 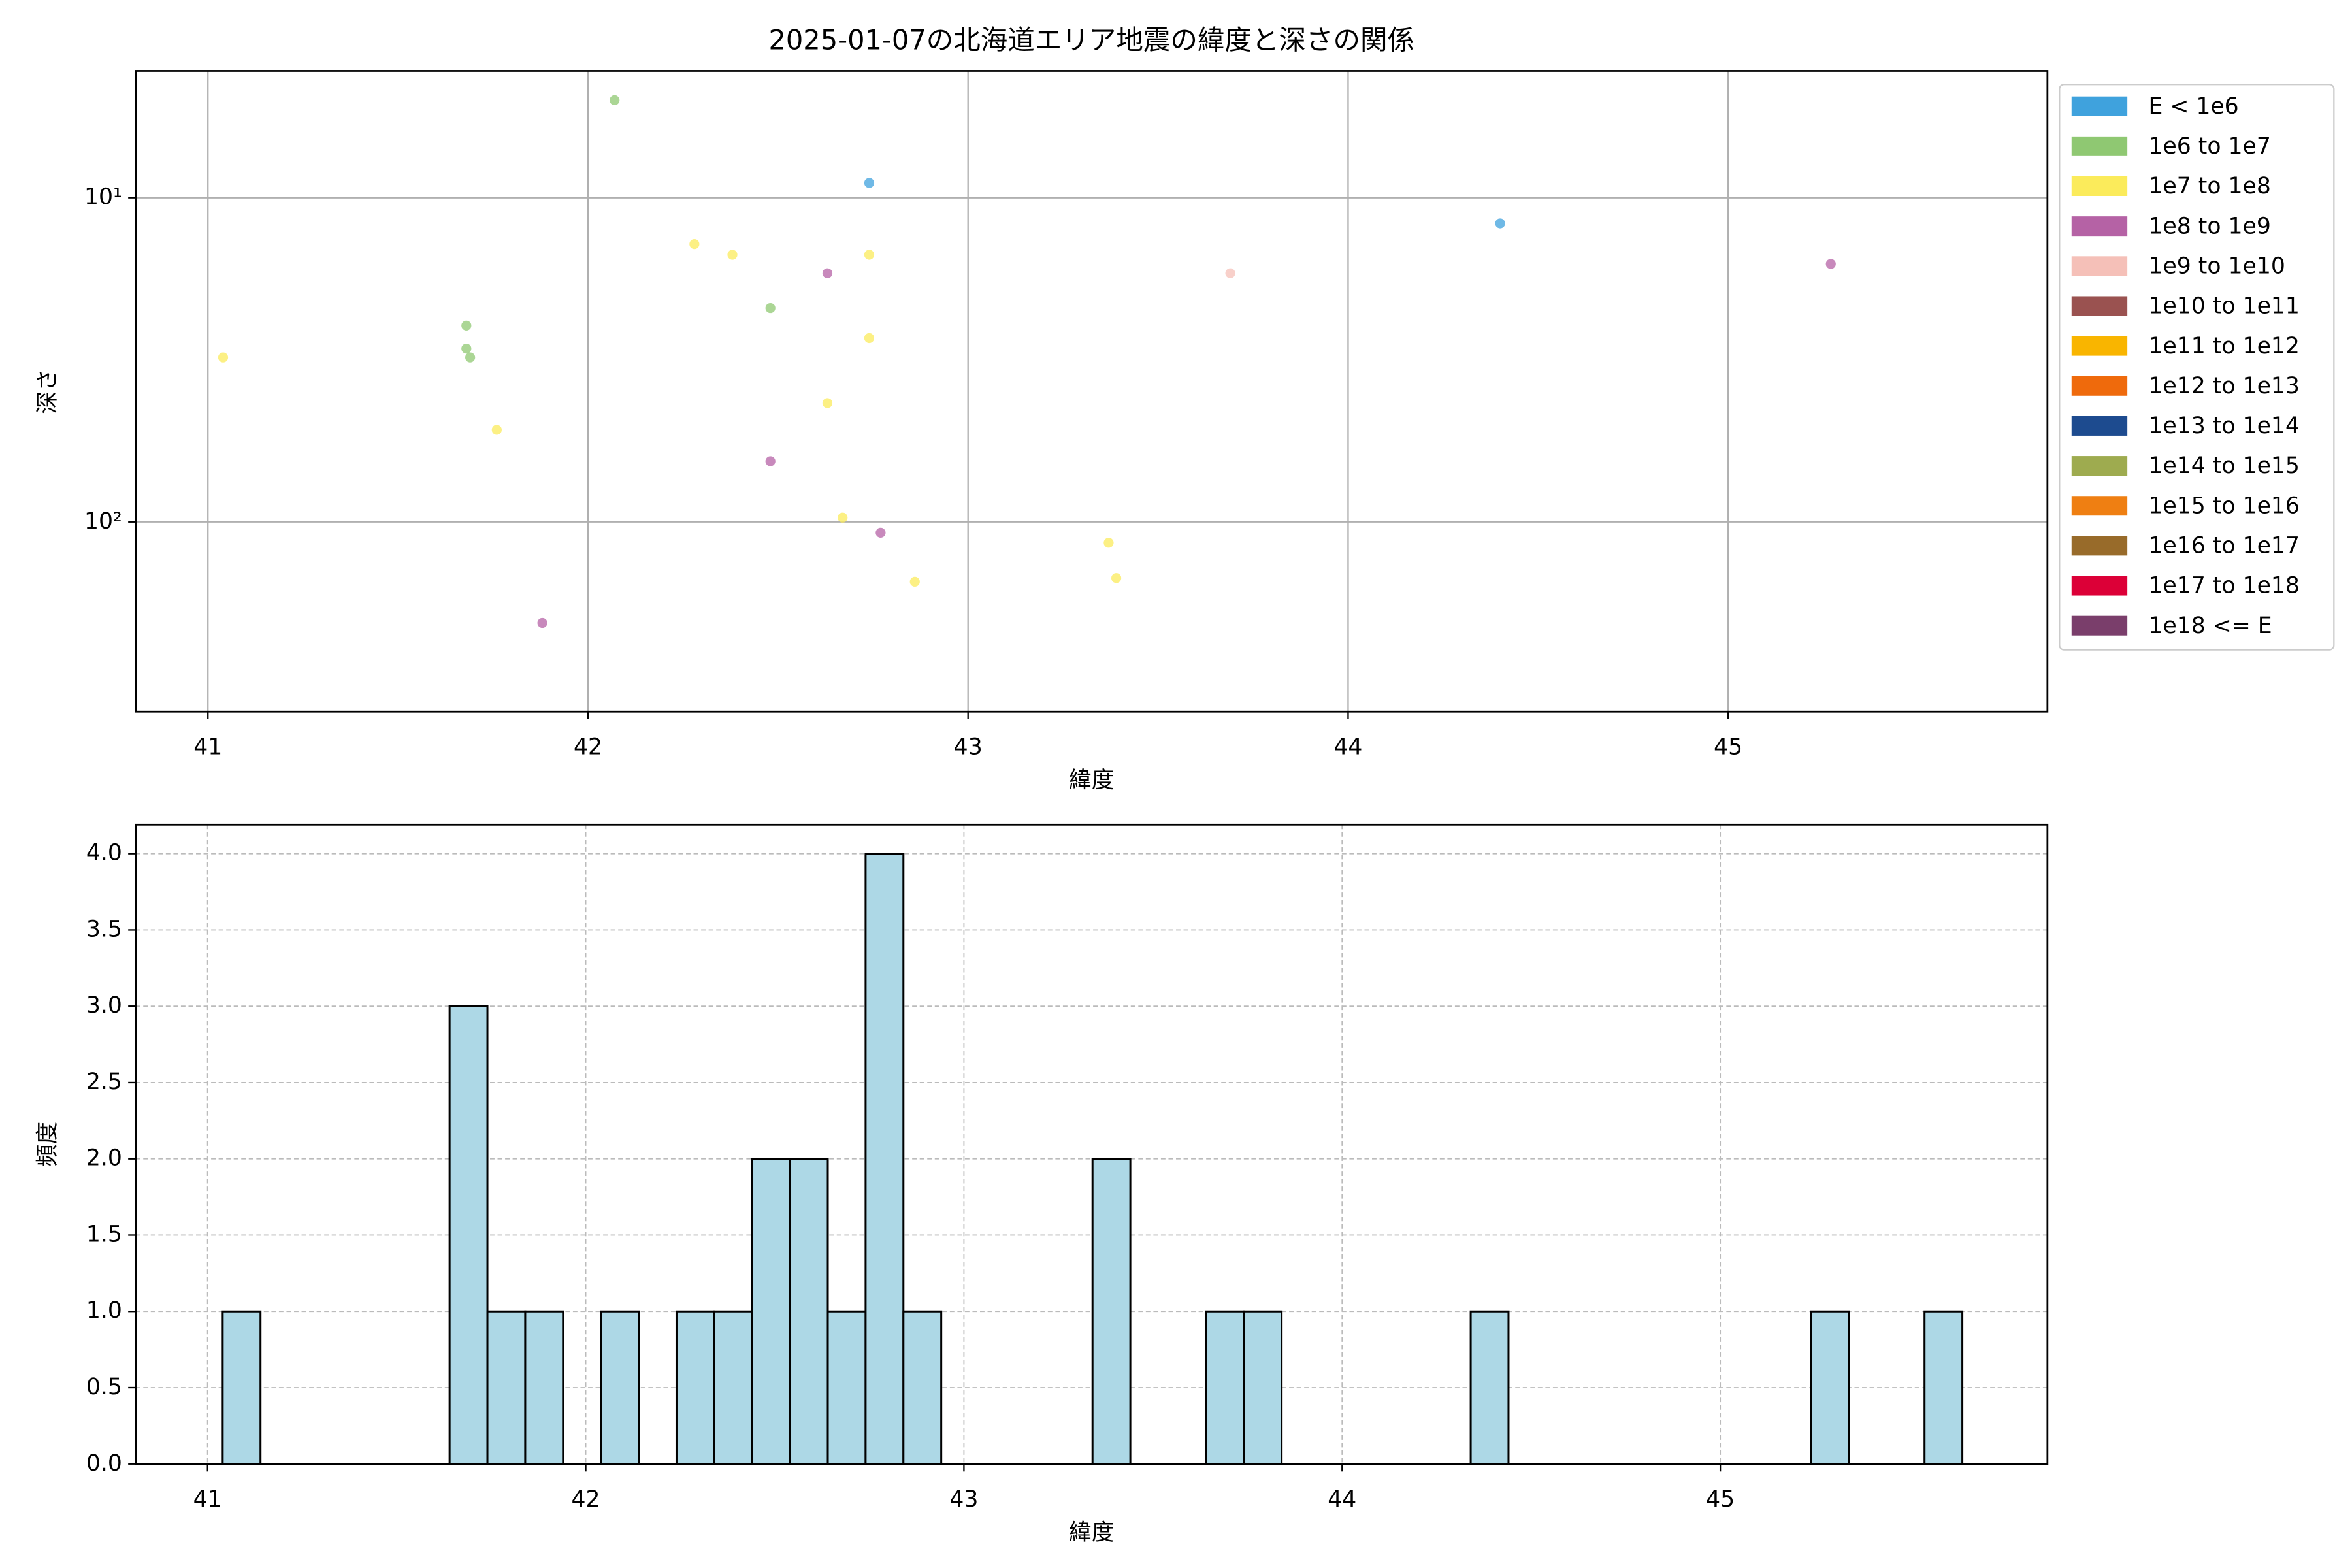 I want to click on legend-label: 1e16 to 1e17, so click(x=2223, y=546).